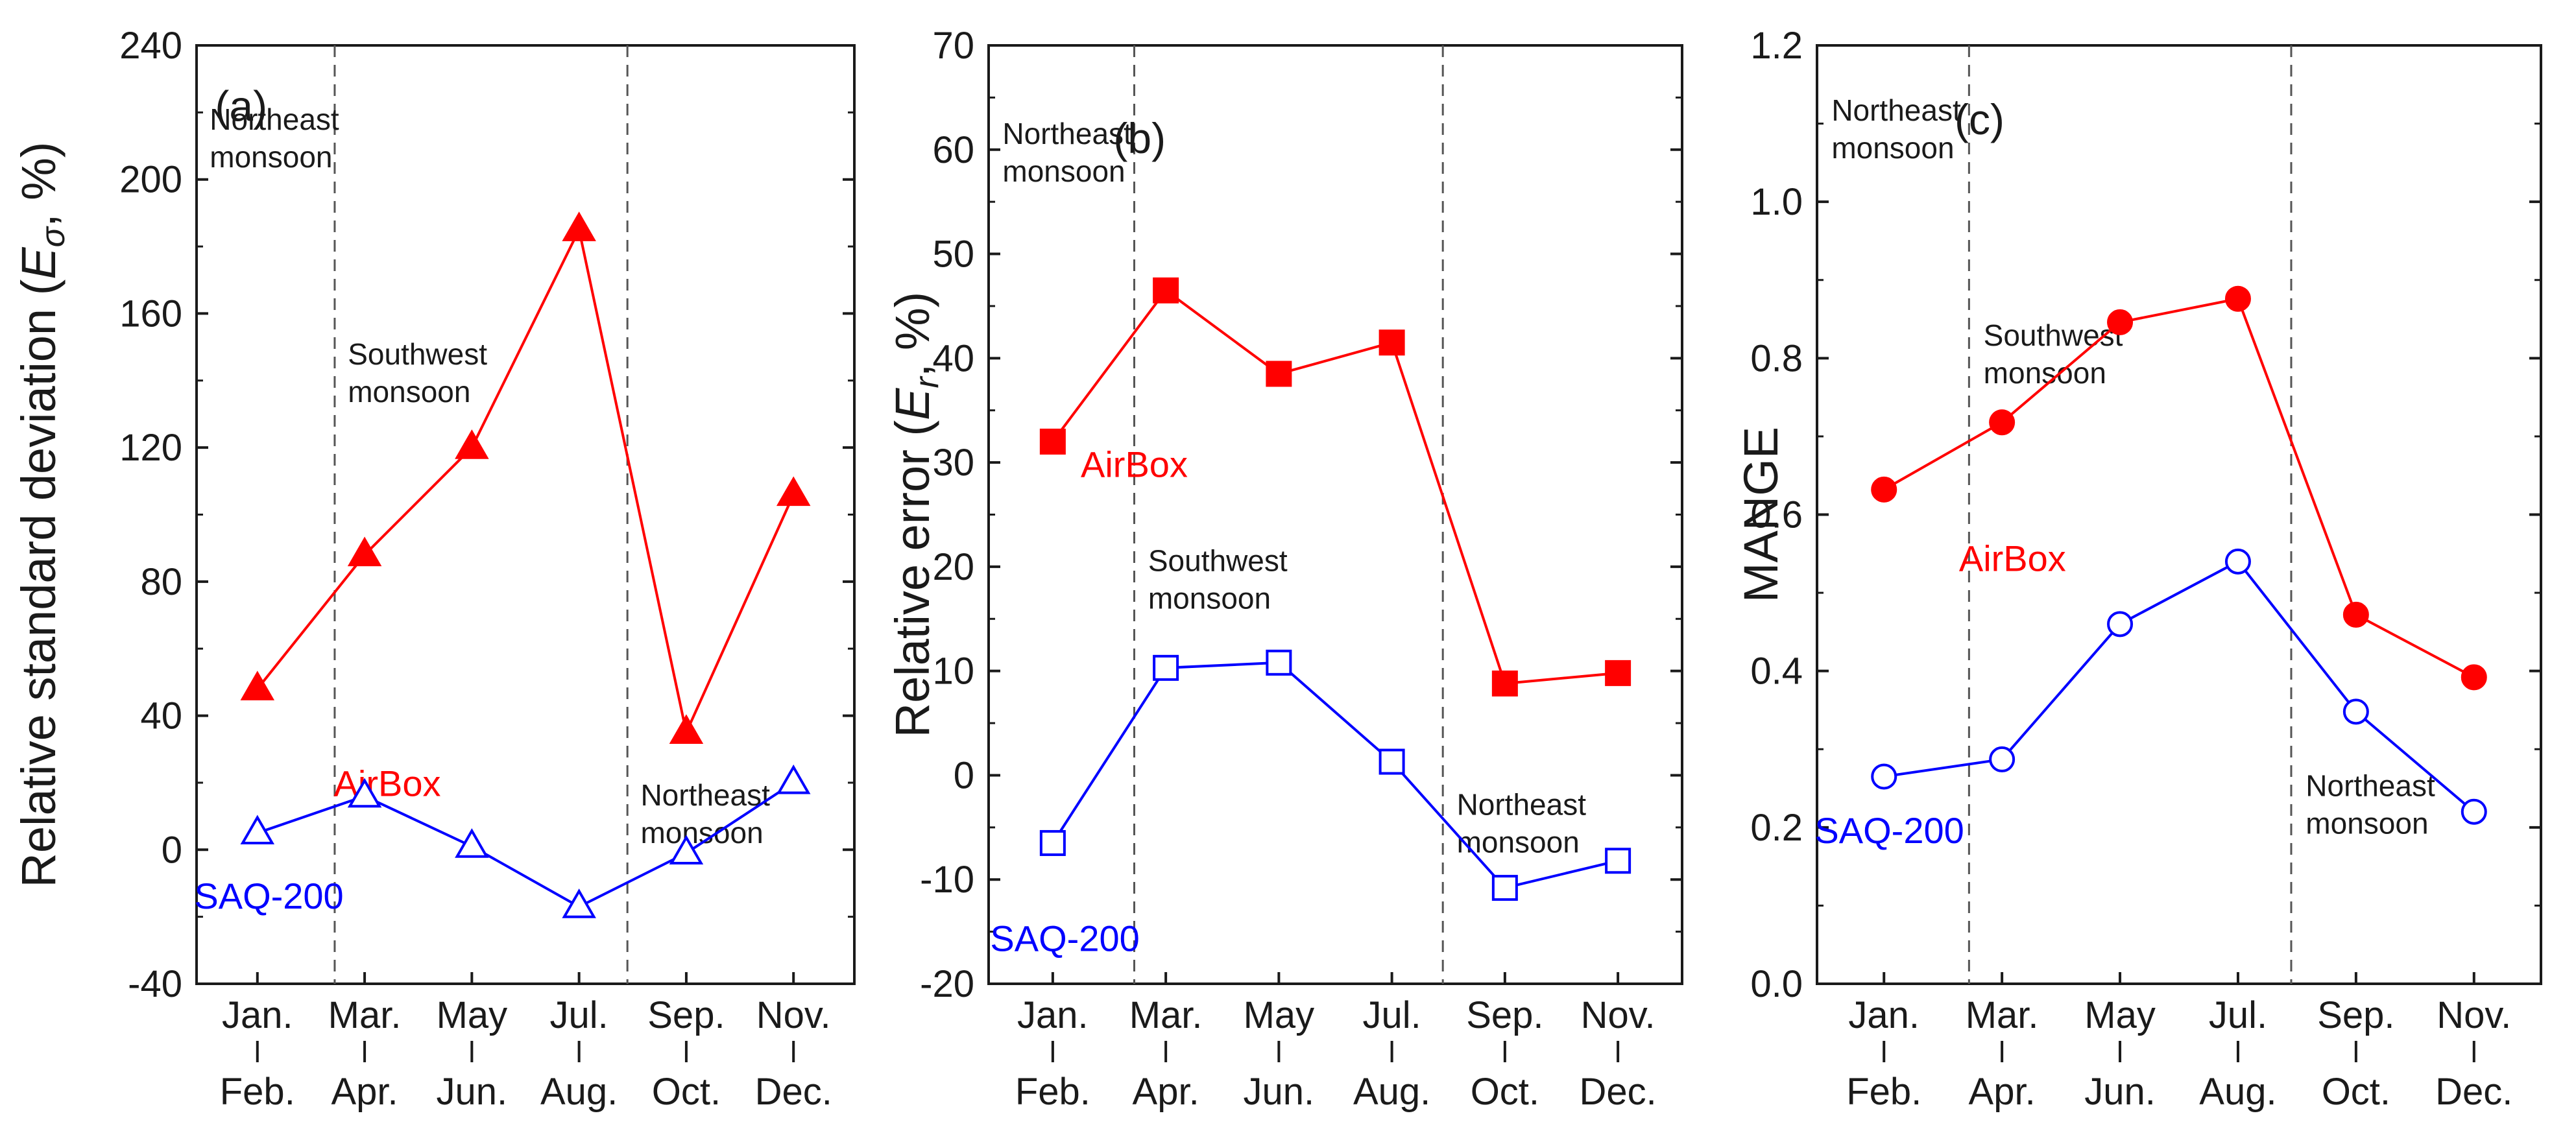 This screenshot has width=2576, height=1131. I want to click on panel-label: (b), so click(1139, 138).